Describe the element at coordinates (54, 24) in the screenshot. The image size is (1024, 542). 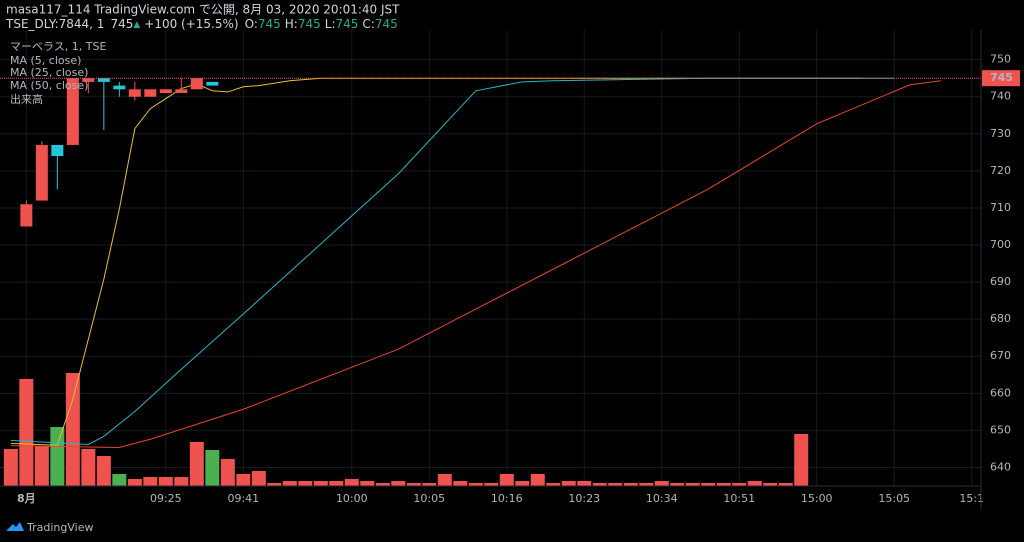
I see `symbol: TSE_DLY:7844, 1` at that location.